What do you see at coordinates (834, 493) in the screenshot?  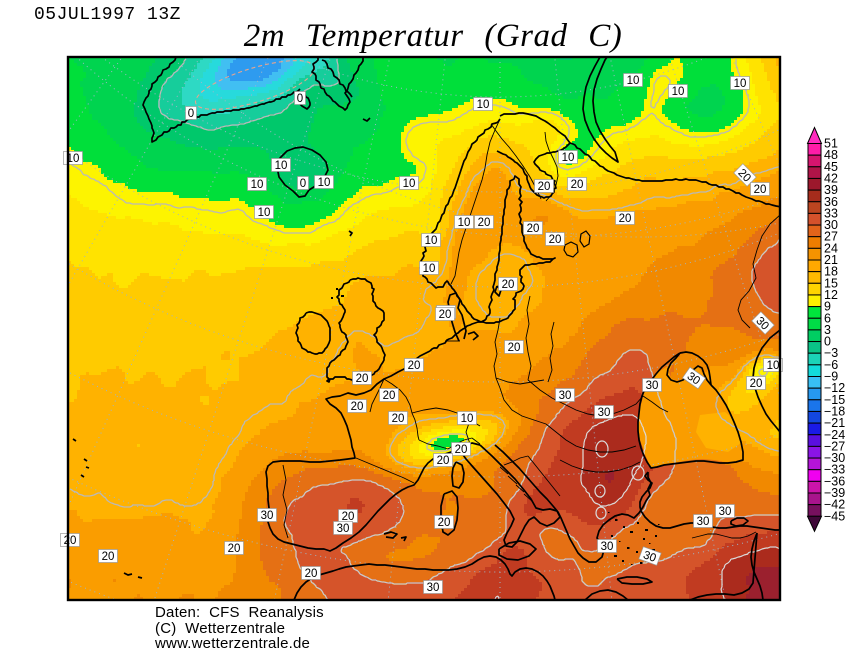 I see `svg-text: −39` at bounding box center [834, 493].